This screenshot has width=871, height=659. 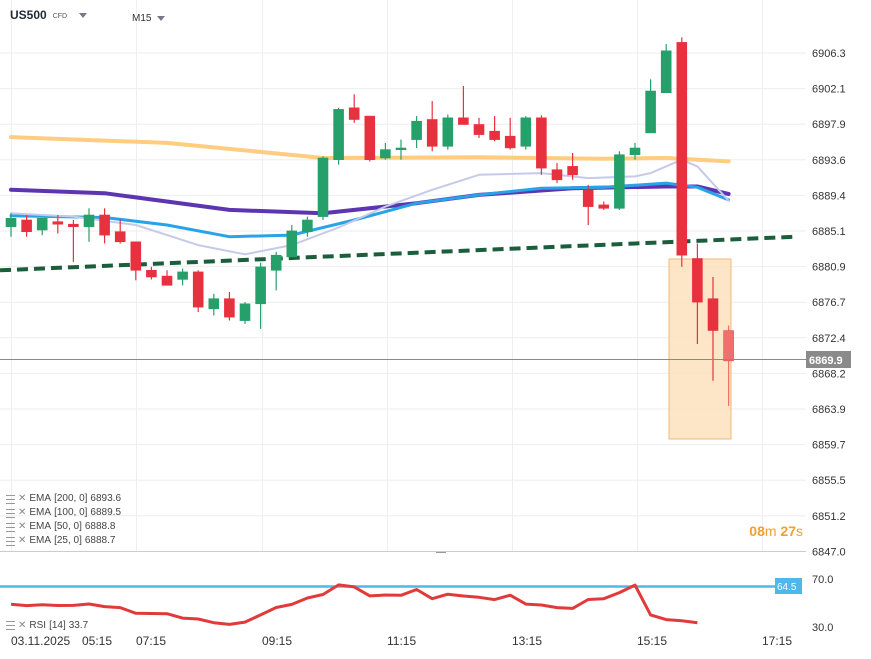 I want to click on indicator-row-ema25: ✕ EMA [25, 0] 6888.7, so click(x=63, y=541).